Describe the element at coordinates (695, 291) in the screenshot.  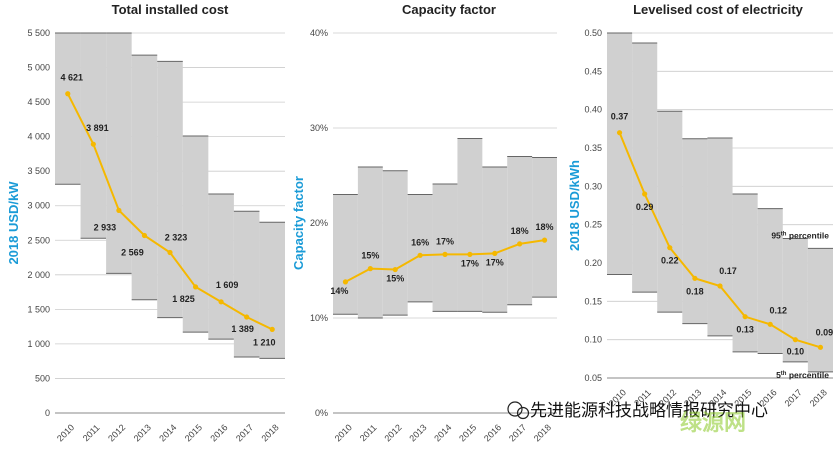
I see `data-label: 0.18` at that location.